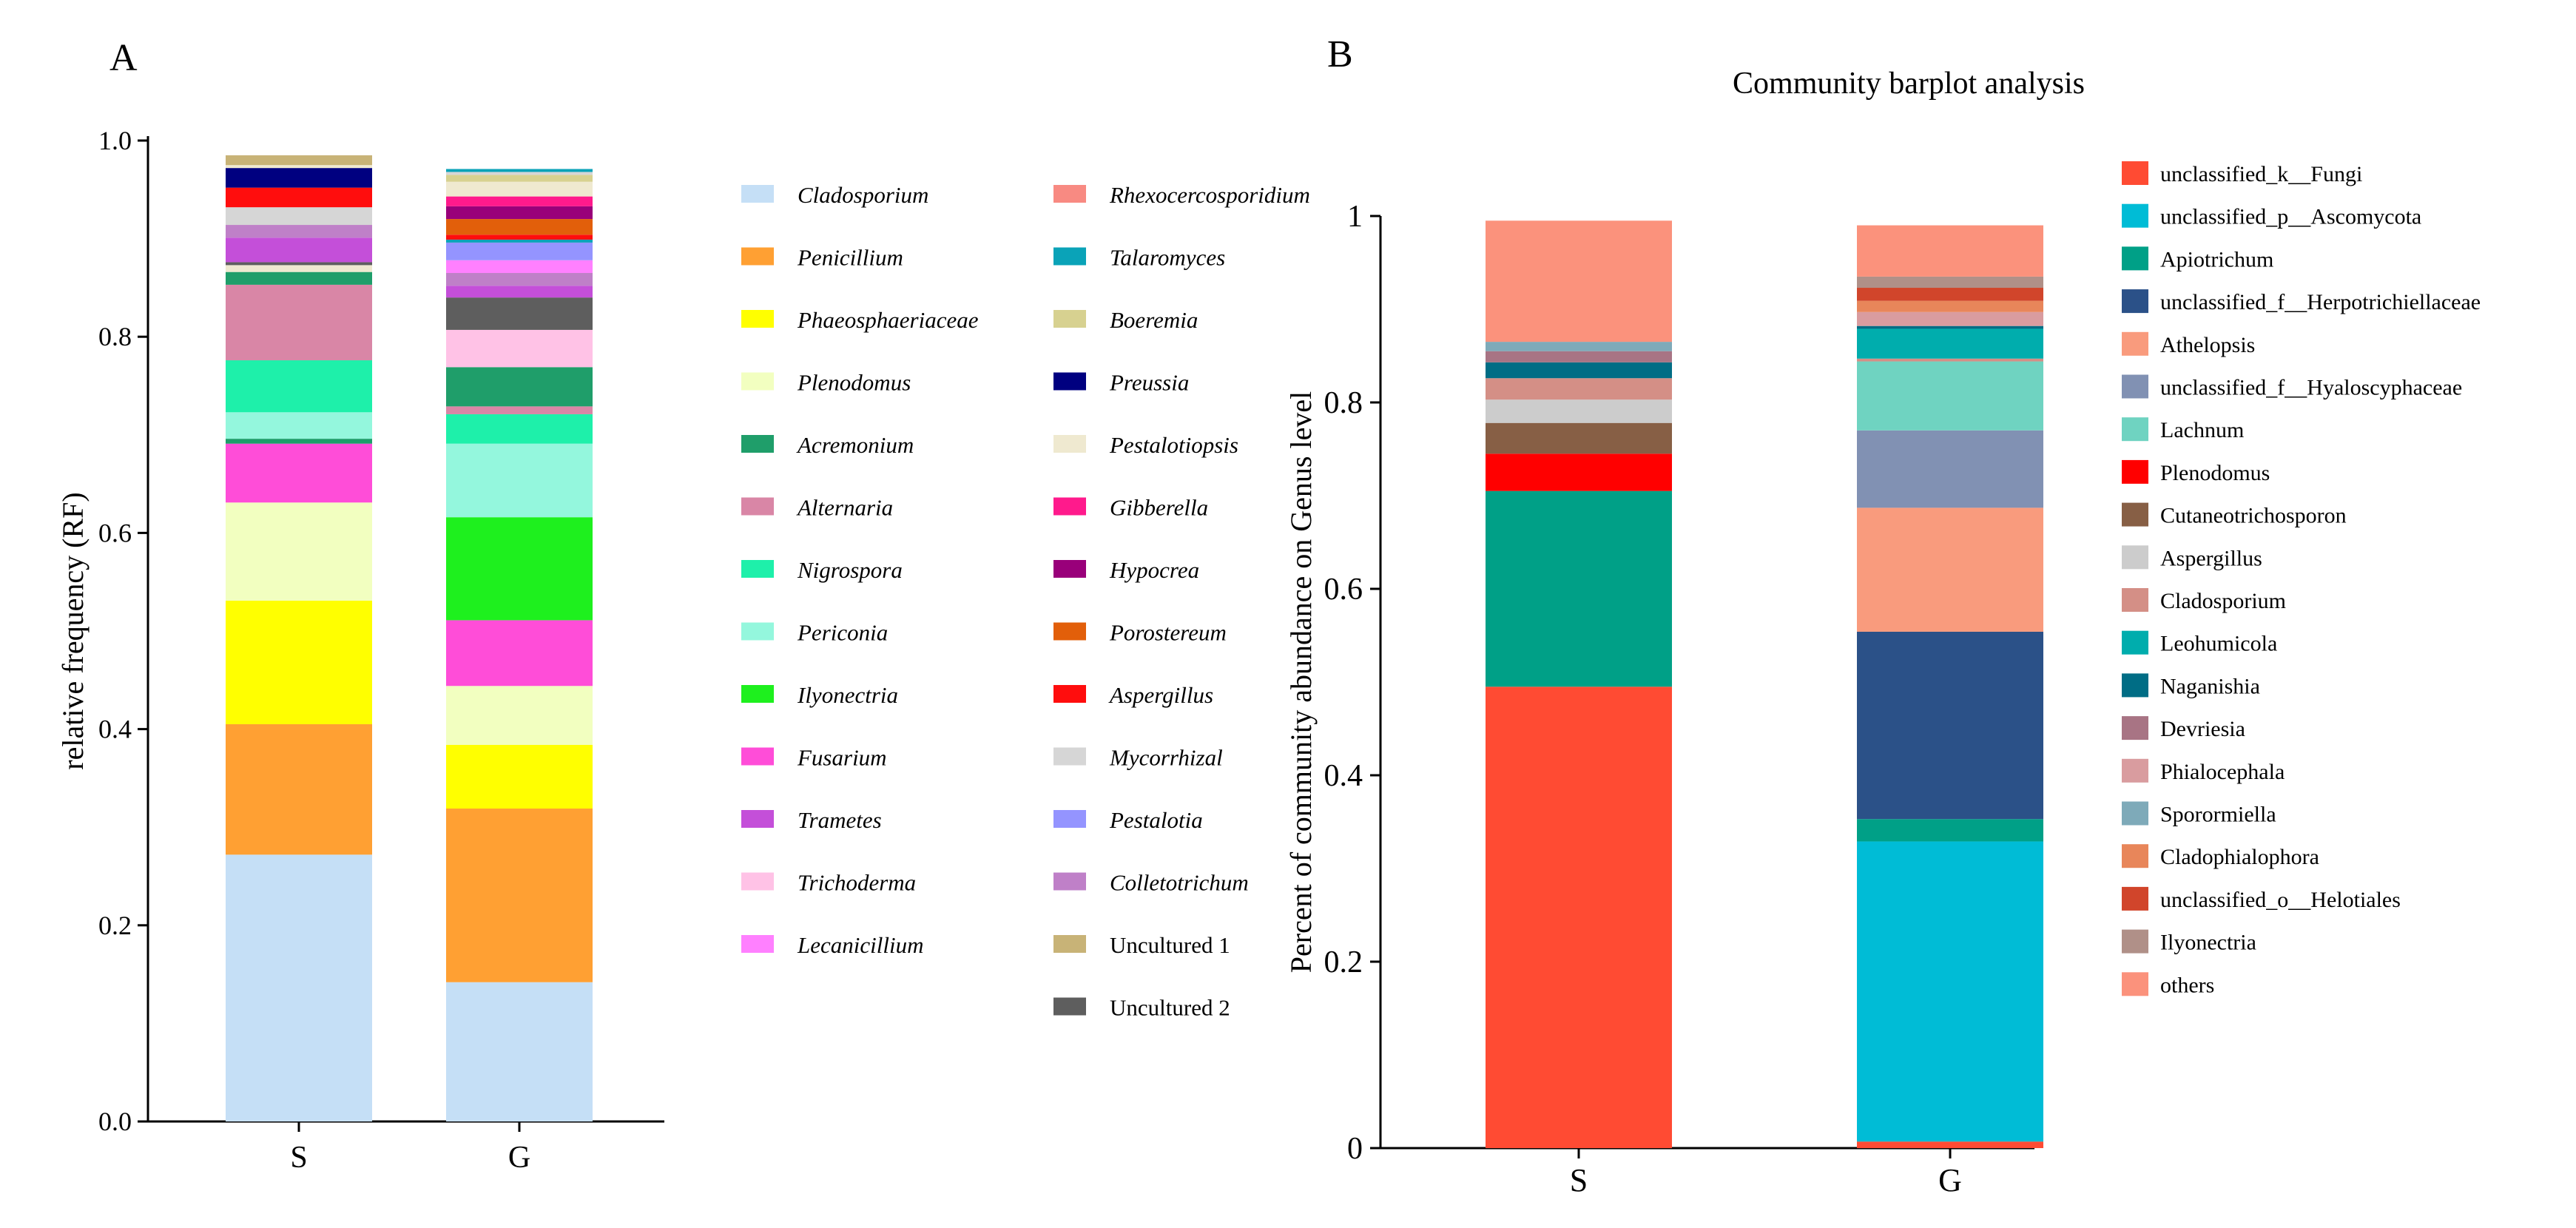 This screenshot has width=2576, height=1228. I want to click on bar-segment-boeremia, so click(519, 178).